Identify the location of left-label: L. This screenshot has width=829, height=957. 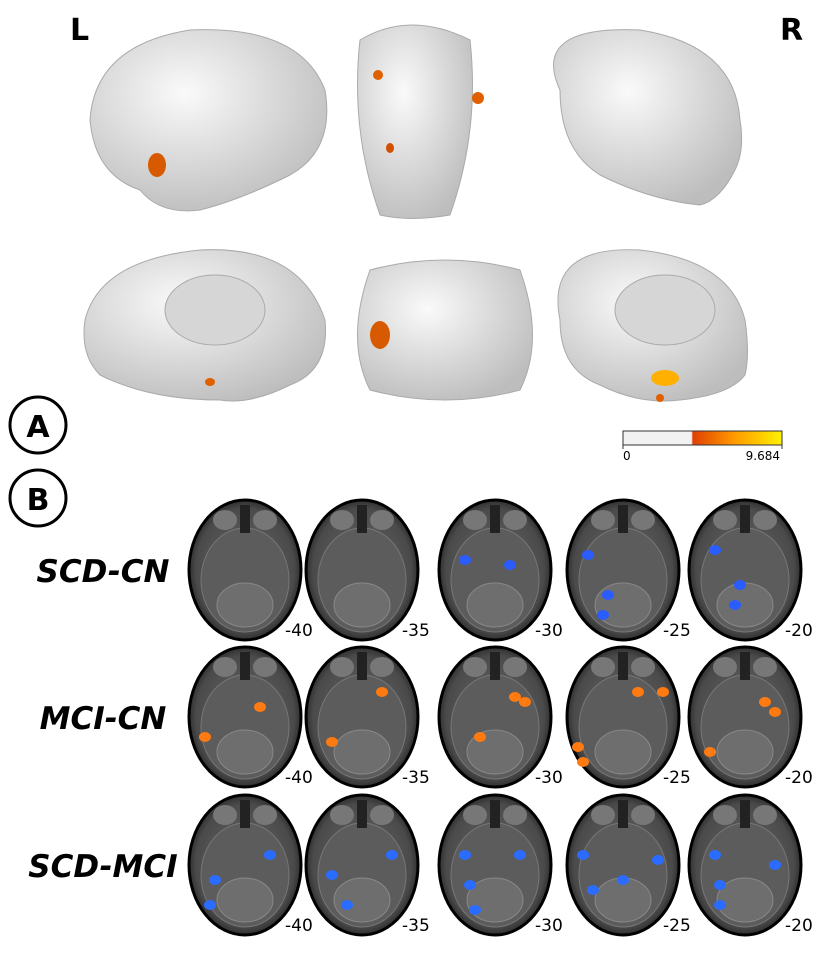
(79, 30).